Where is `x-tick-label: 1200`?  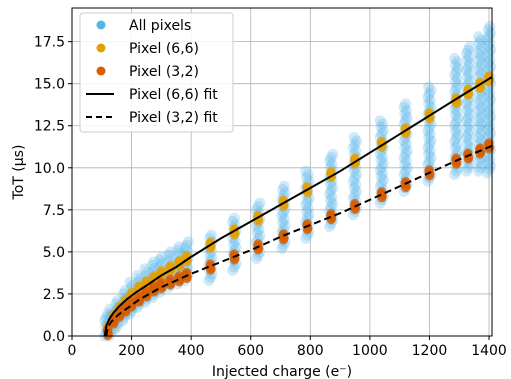 x-tick-label: 1200 is located at coordinates (430, 351).